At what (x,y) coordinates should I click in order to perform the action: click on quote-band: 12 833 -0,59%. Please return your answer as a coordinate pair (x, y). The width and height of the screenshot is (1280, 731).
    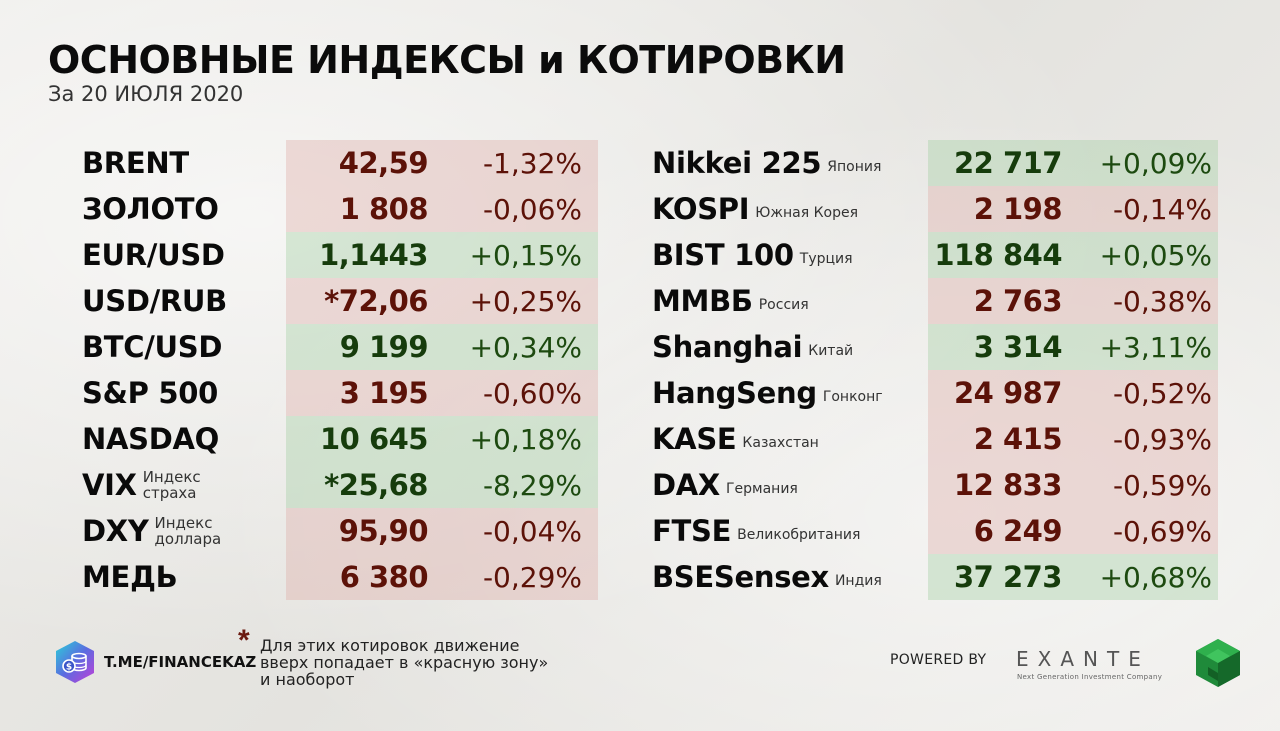
    Looking at the image, I should click on (1073, 485).